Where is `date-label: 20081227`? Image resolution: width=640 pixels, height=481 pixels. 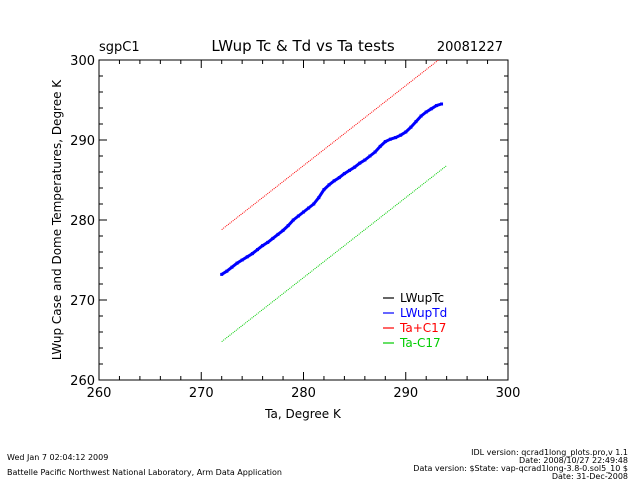 date-label: 20081227 is located at coordinates (470, 47).